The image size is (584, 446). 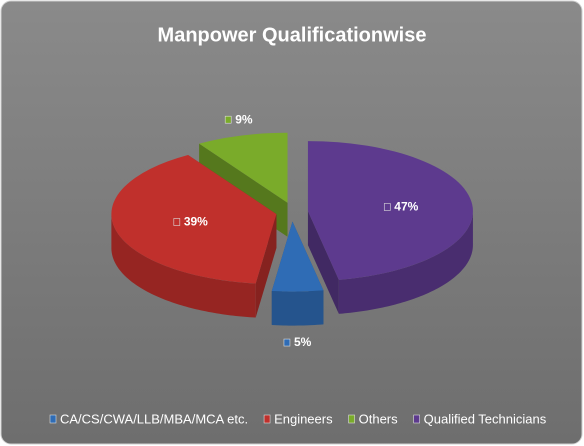 I want to click on data-label: 5%, so click(x=303, y=342).